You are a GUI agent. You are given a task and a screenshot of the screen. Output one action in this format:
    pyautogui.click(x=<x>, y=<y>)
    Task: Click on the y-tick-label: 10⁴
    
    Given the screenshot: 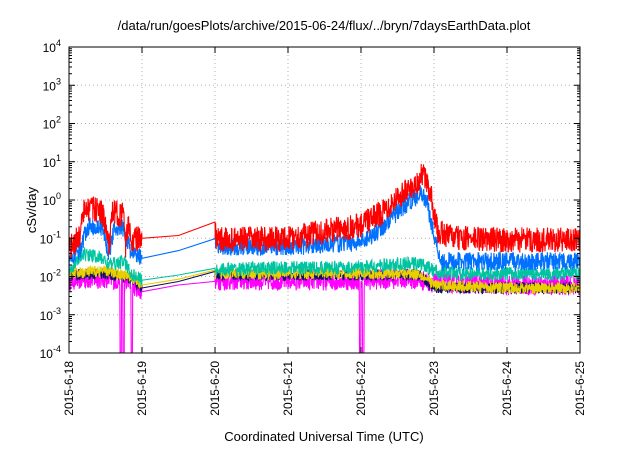 What is the action you would take?
    pyautogui.click(x=52, y=46)
    